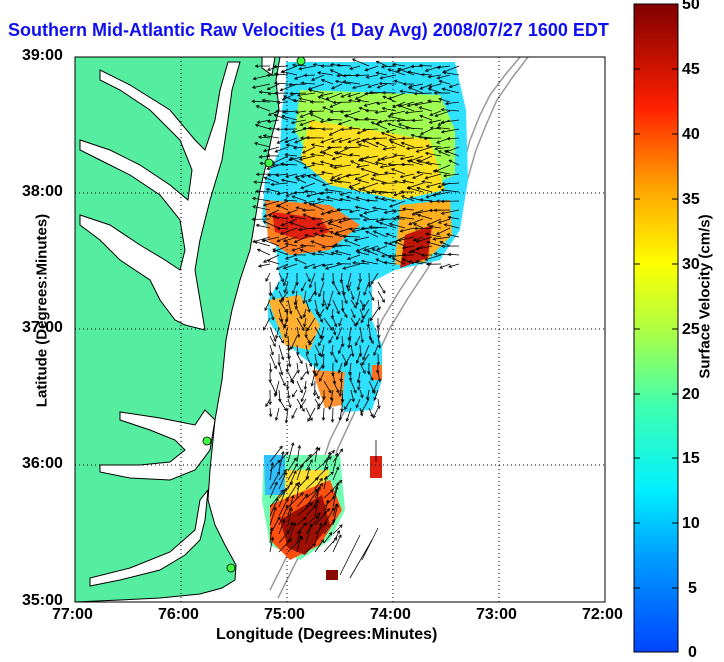 This screenshot has width=724, height=662. I want to click on y-axis-label: Latitude (Degrees:Minutes), so click(42, 311).